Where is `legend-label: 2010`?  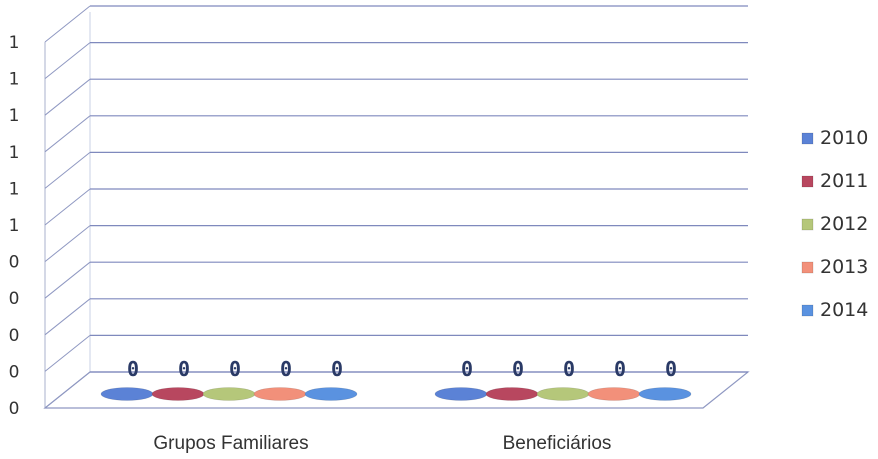 legend-label: 2010 is located at coordinates (844, 138).